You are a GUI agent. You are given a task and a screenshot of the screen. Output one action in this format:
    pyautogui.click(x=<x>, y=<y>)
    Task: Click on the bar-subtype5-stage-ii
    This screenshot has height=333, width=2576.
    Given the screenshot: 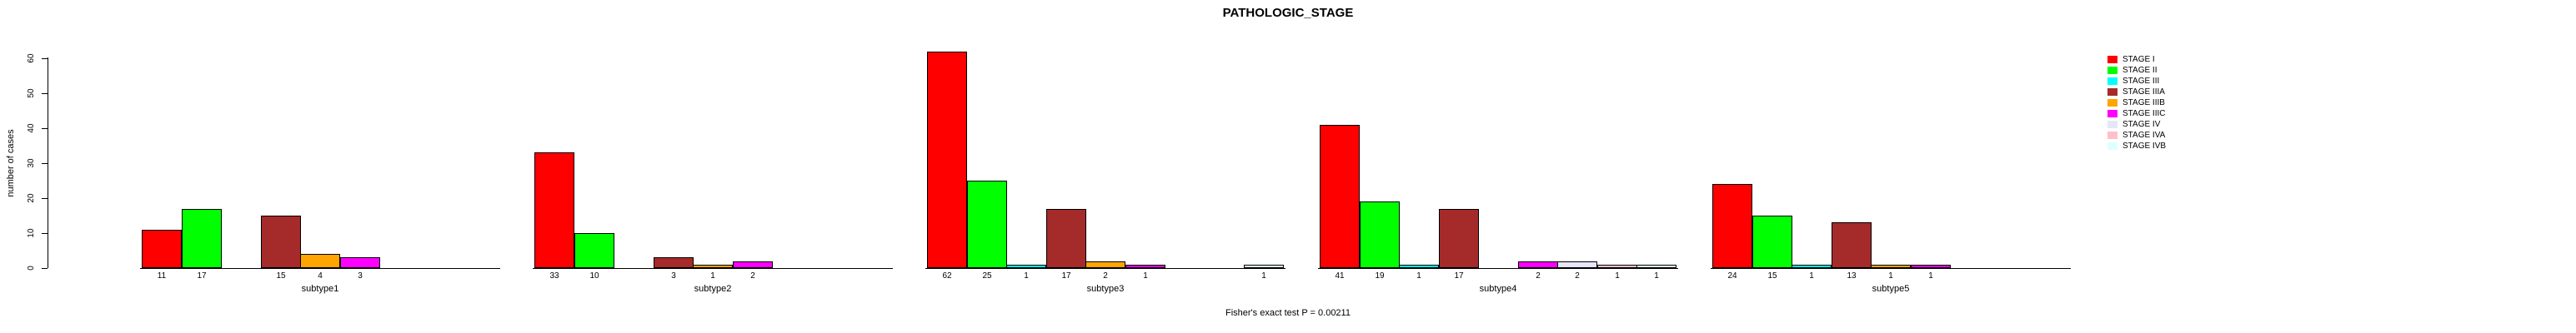 What is the action you would take?
    pyautogui.click(x=1772, y=242)
    